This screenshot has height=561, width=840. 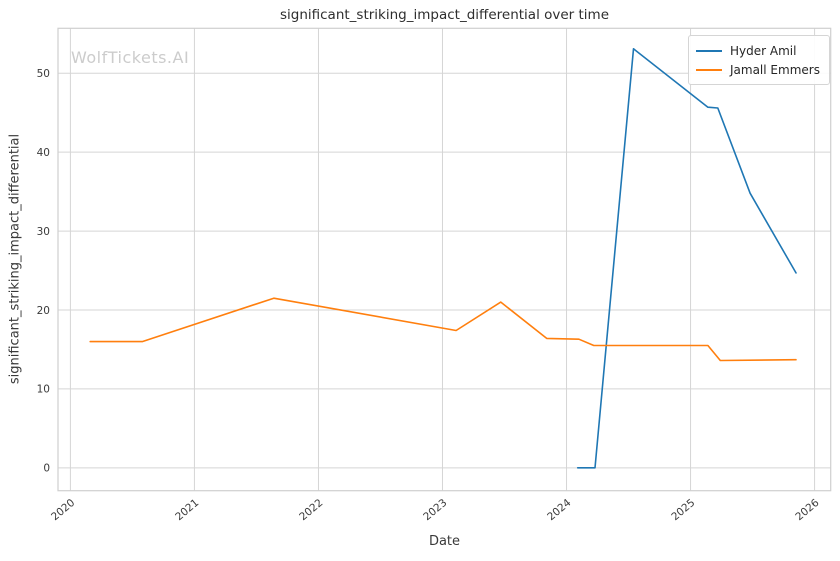 What do you see at coordinates (444, 541) in the screenshot?
I see `x-axis-label: Date` at bounding box center [444, 541].